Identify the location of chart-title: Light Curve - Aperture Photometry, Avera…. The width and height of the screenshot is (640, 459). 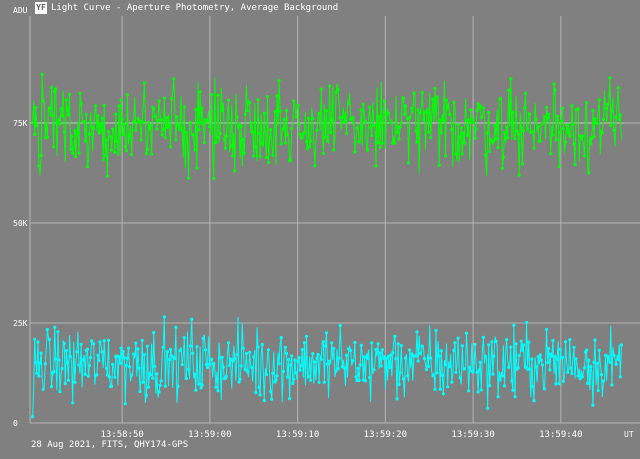
(195, 8).